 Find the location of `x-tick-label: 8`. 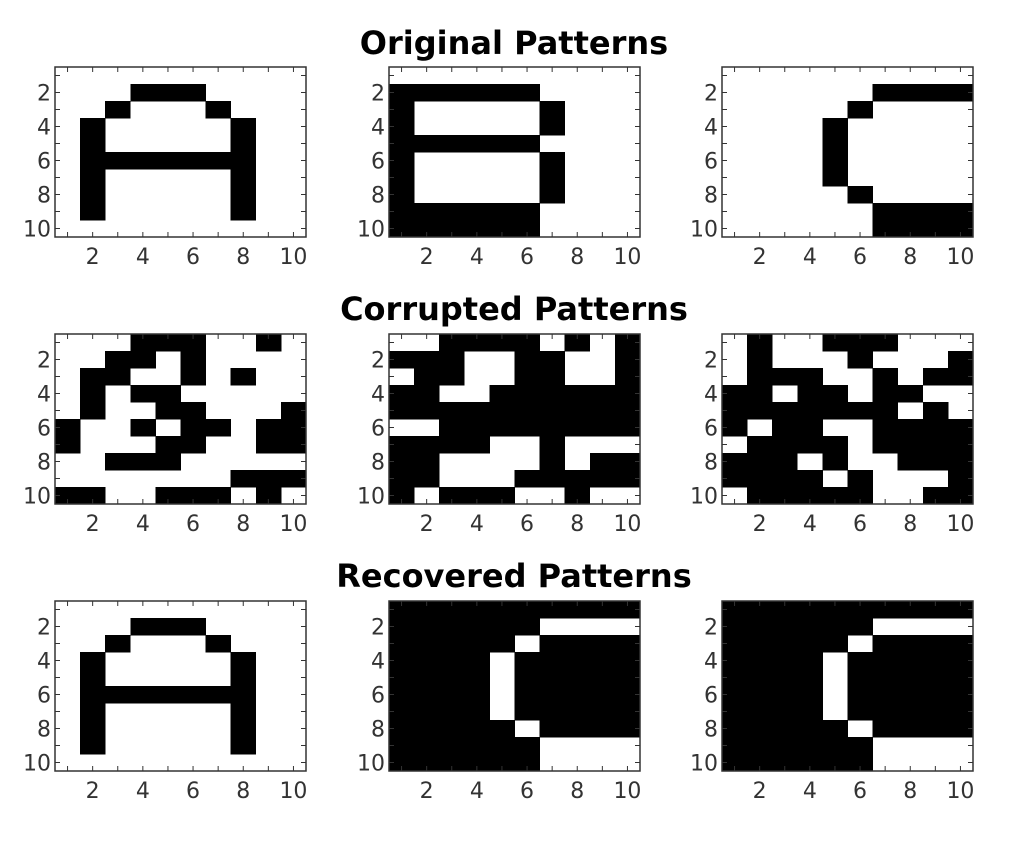

x-tick-label: 8 is located at coordinates (243, 257).